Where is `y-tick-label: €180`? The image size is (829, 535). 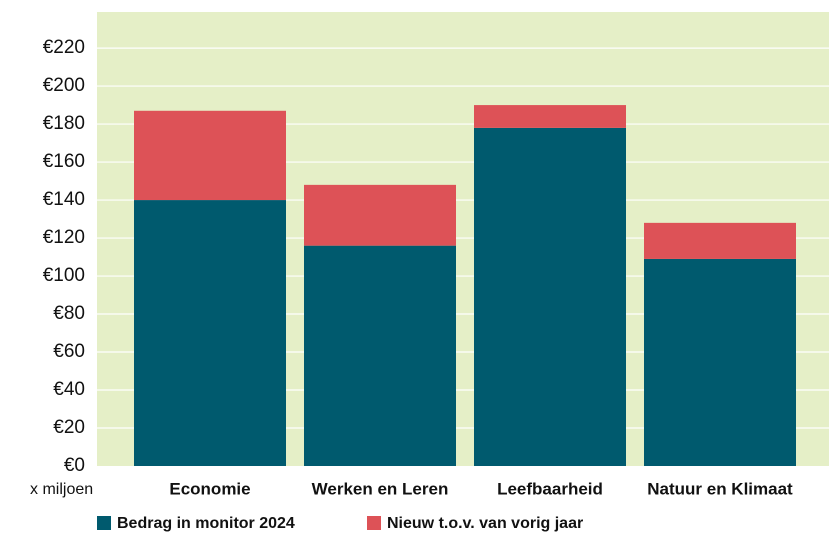
y-tick-label: €180 is located at coordinates (64, 123).